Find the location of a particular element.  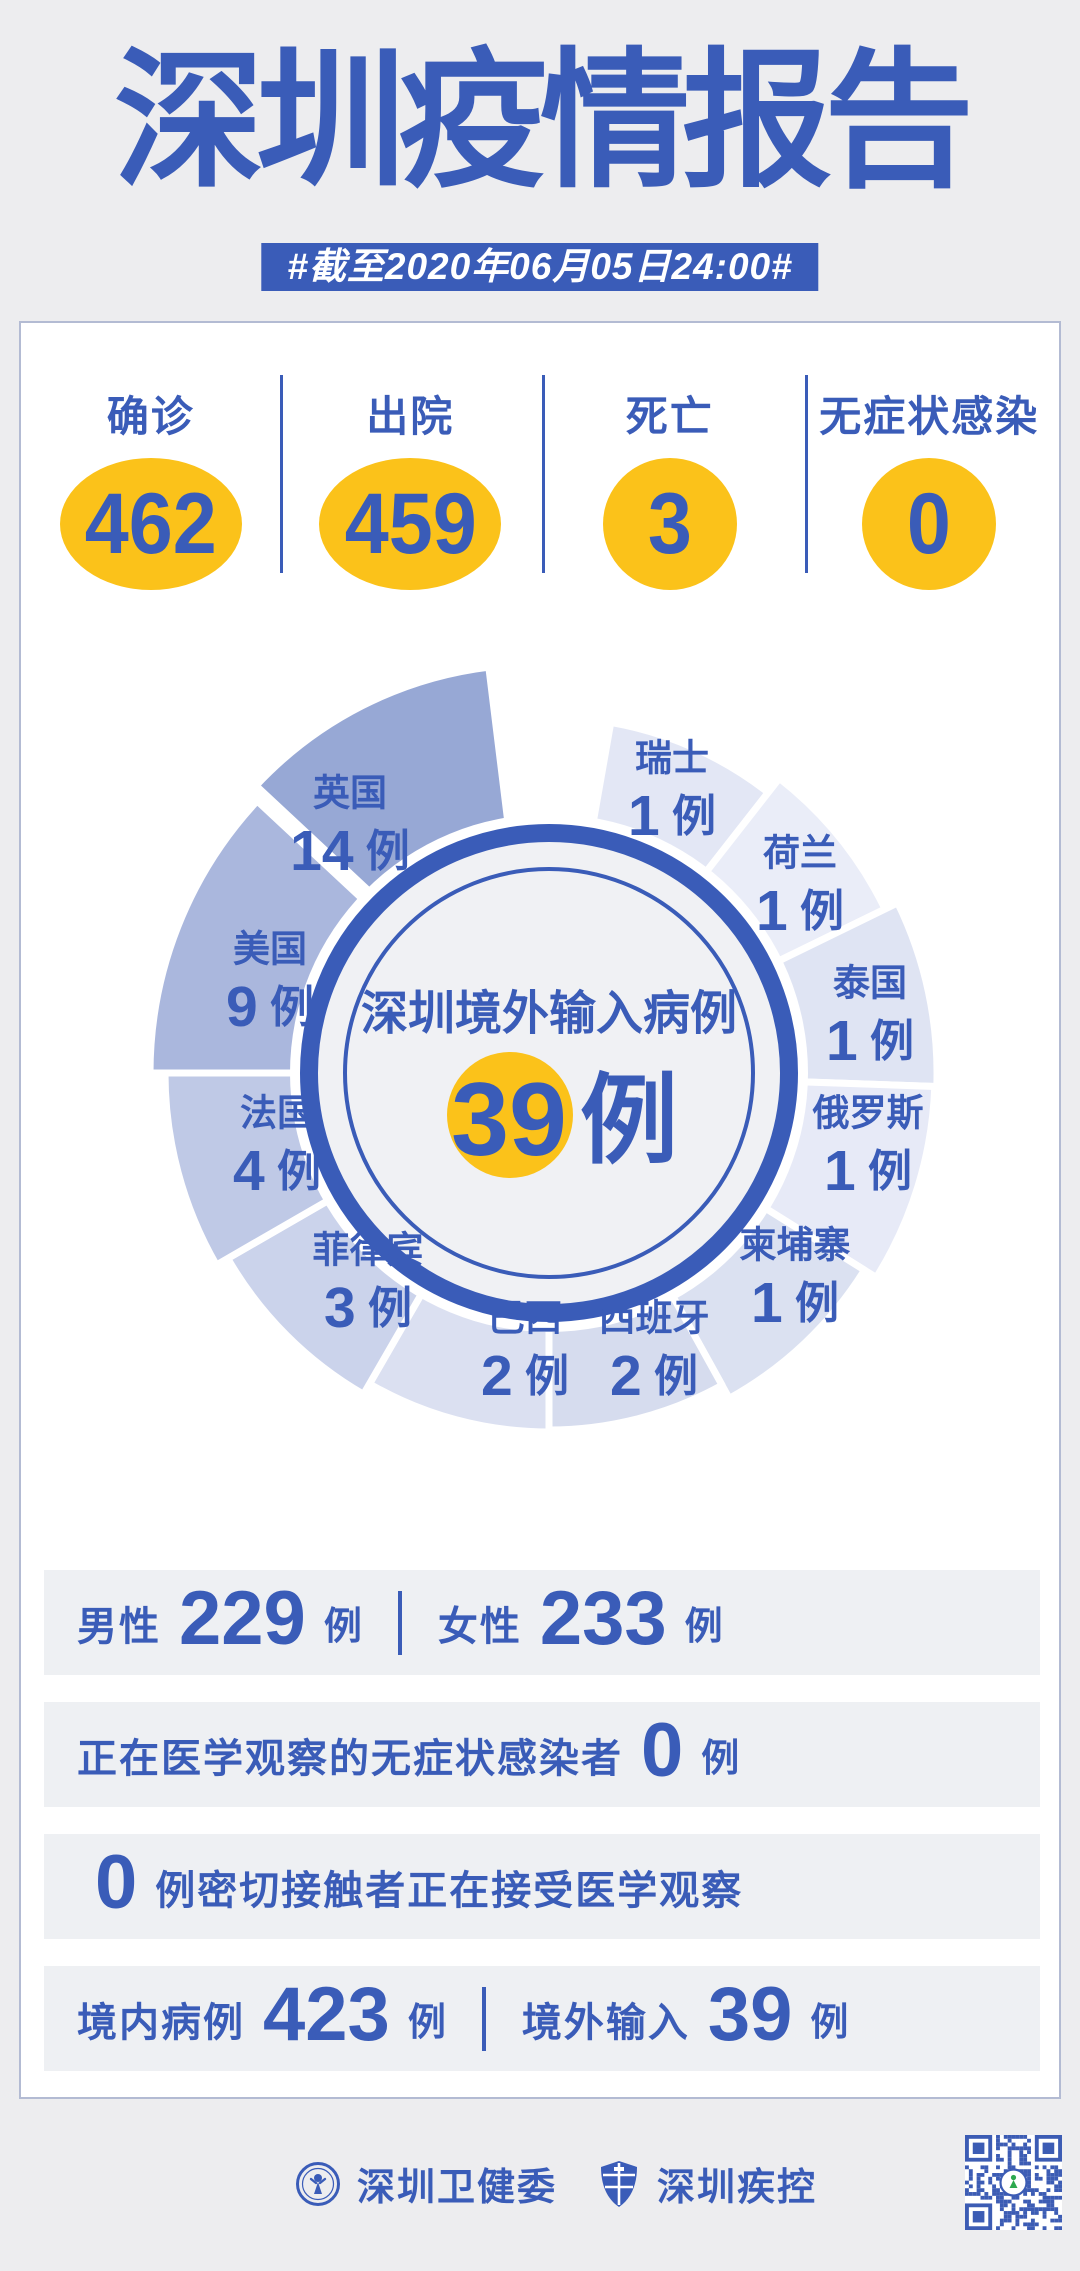

summary-value: 462 is located at coordinates (150, 524).